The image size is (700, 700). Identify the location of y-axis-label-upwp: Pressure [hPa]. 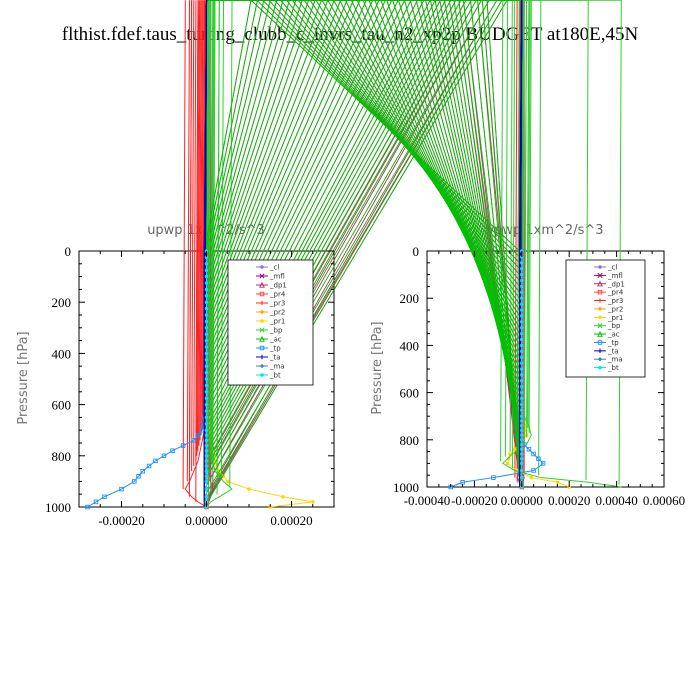
(23, 377).